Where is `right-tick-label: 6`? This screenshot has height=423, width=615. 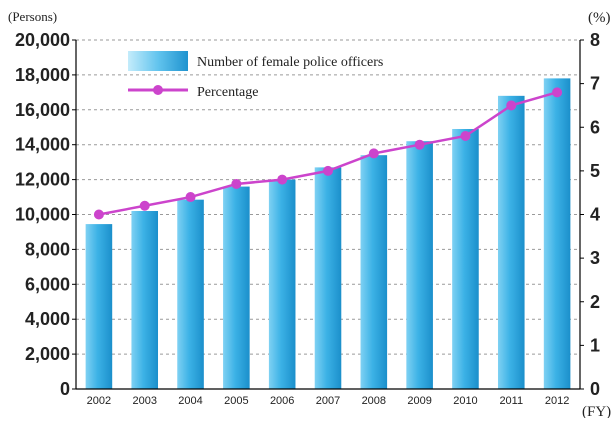
right-tick-label: 6 is located at coordinates (595, 127).